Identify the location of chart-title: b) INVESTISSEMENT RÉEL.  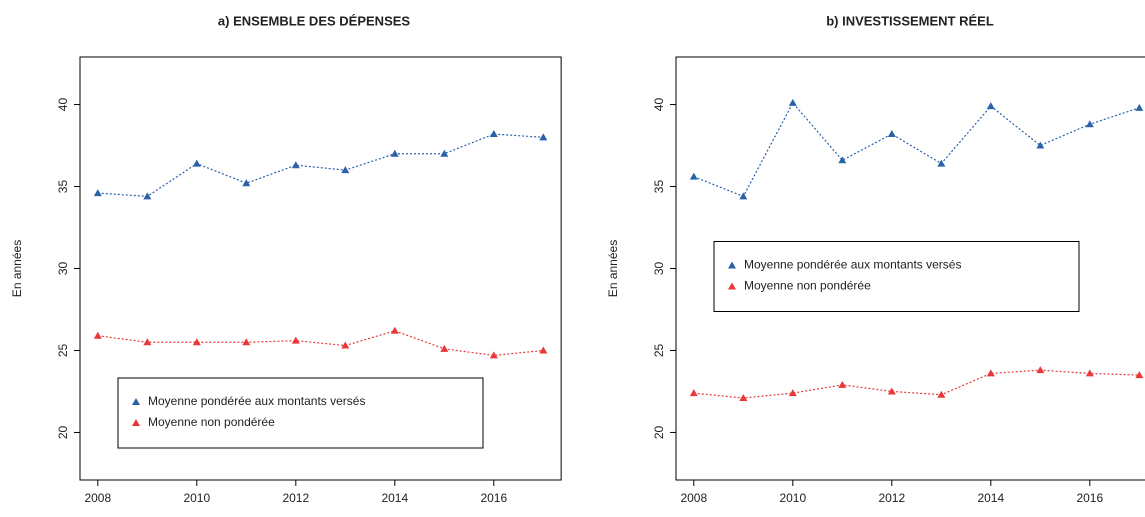
(910, 20).